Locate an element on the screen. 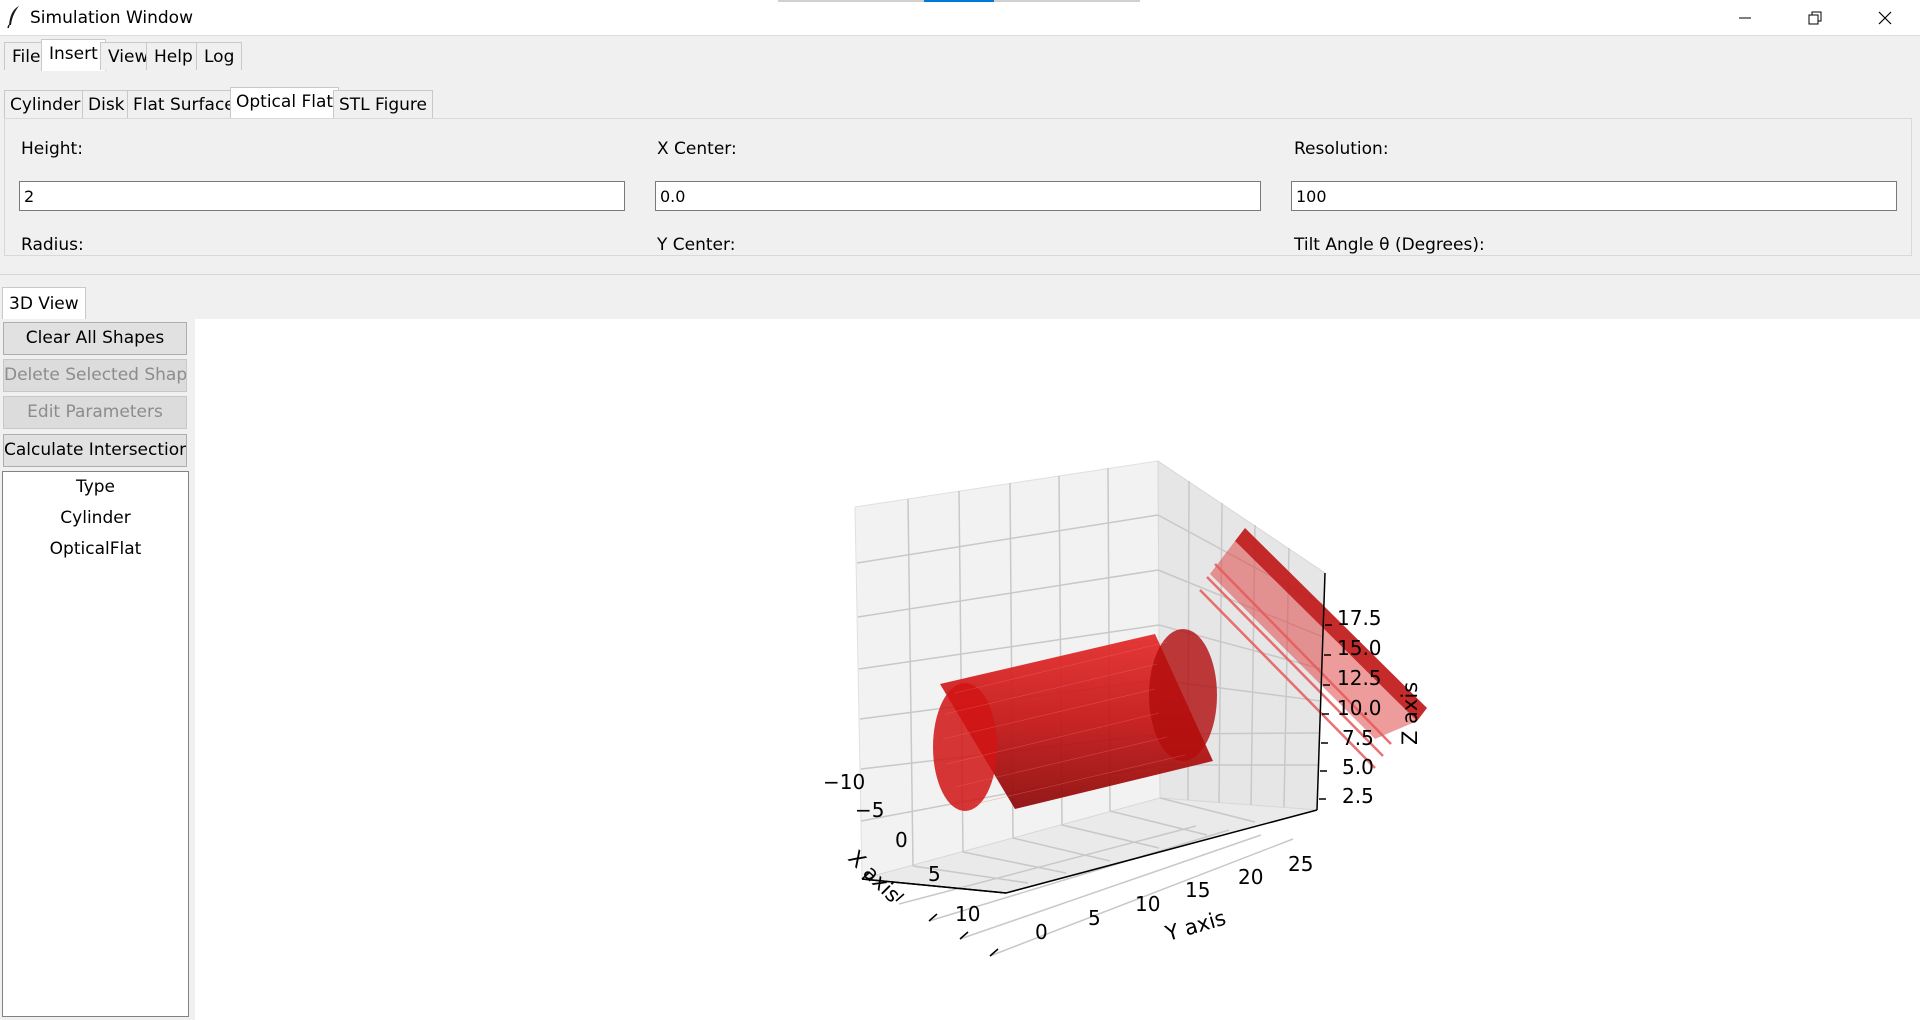 The width and height of the screenshot is (1920, 1020). z-ticks is located at coordinates (1325, 712).